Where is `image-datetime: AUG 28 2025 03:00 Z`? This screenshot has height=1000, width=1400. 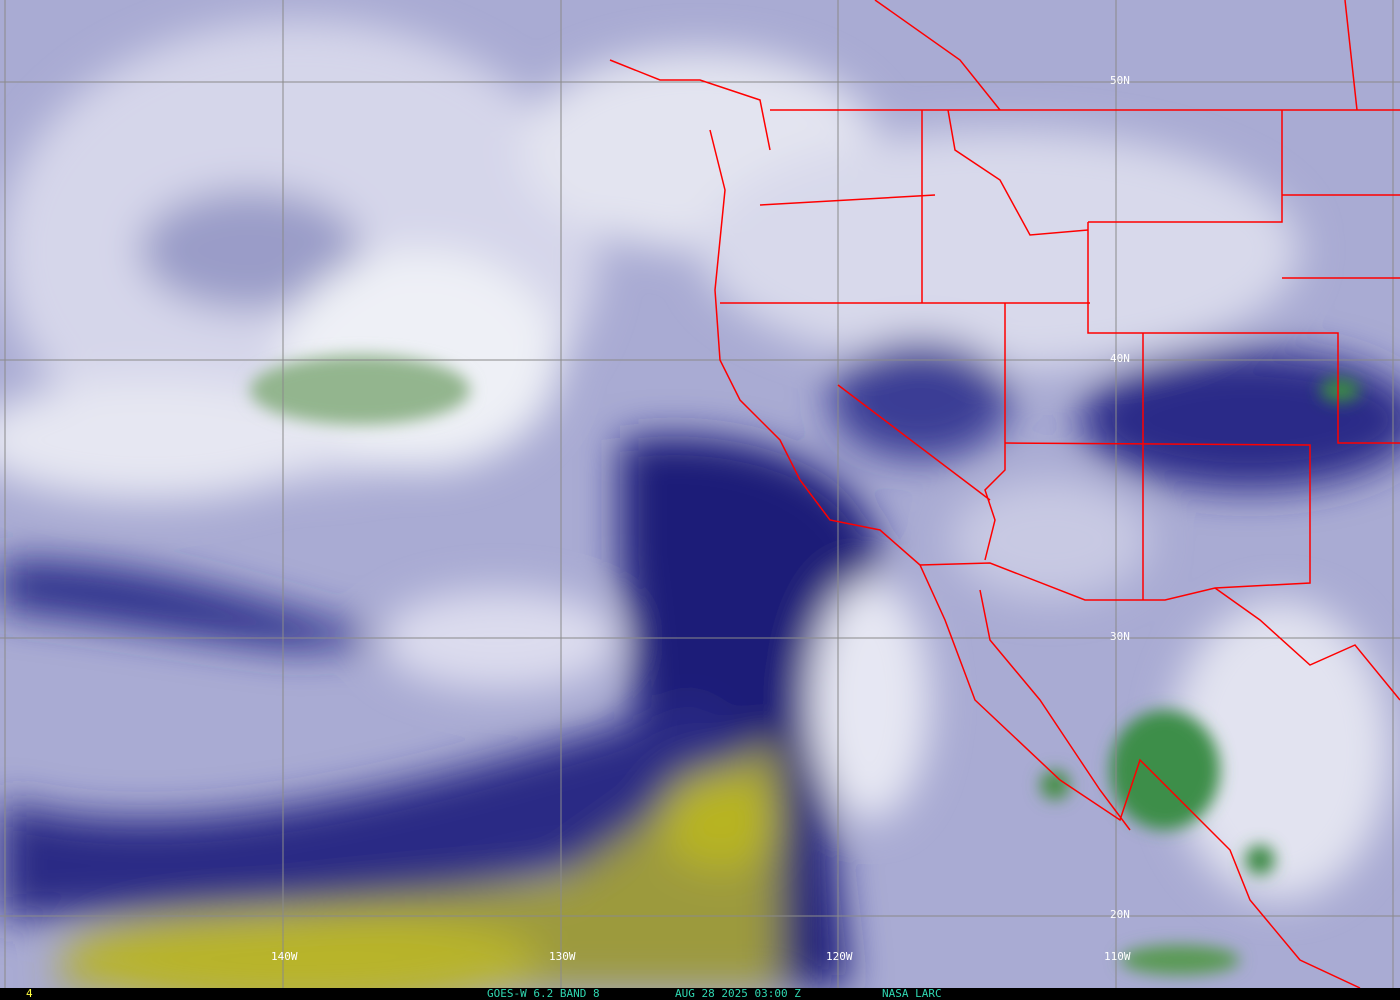
image-datetime: AUG 28 2025 03:00 Z is located at coordinates (738, 993).